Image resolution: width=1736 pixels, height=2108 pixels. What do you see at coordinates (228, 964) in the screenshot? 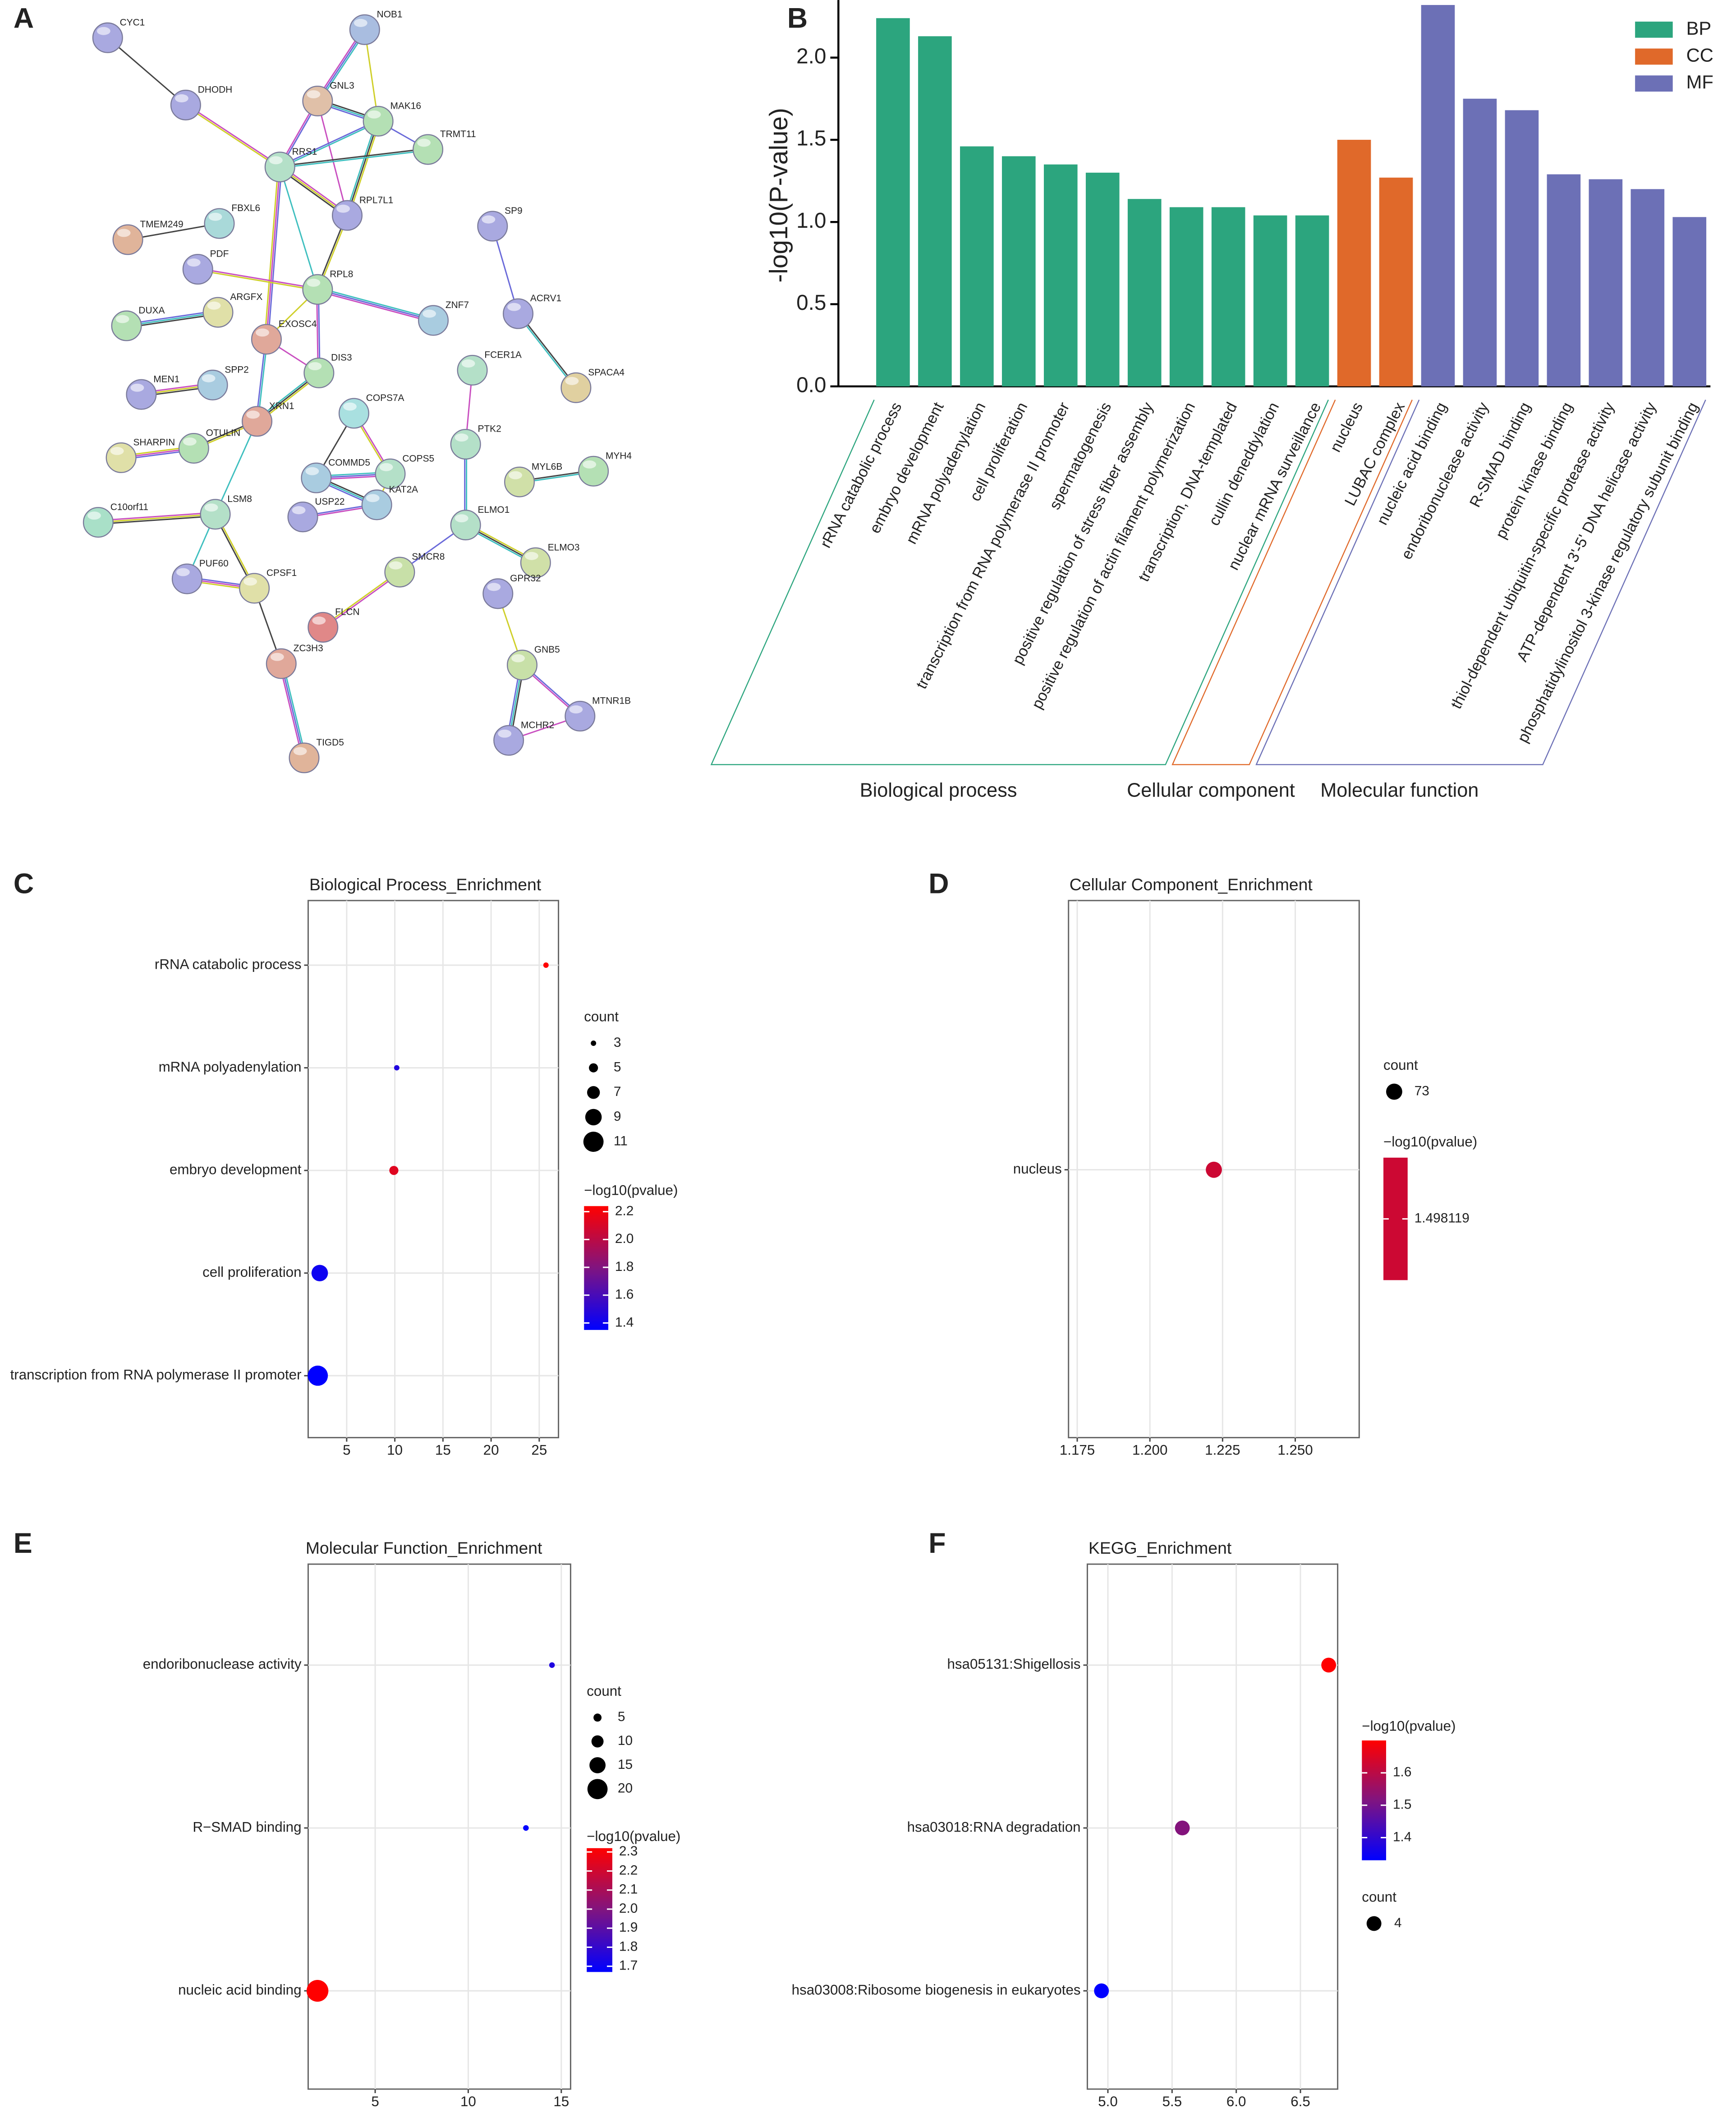
I see `y-tick-label: rRNA catabolic process` at bounding box center [228, 964].